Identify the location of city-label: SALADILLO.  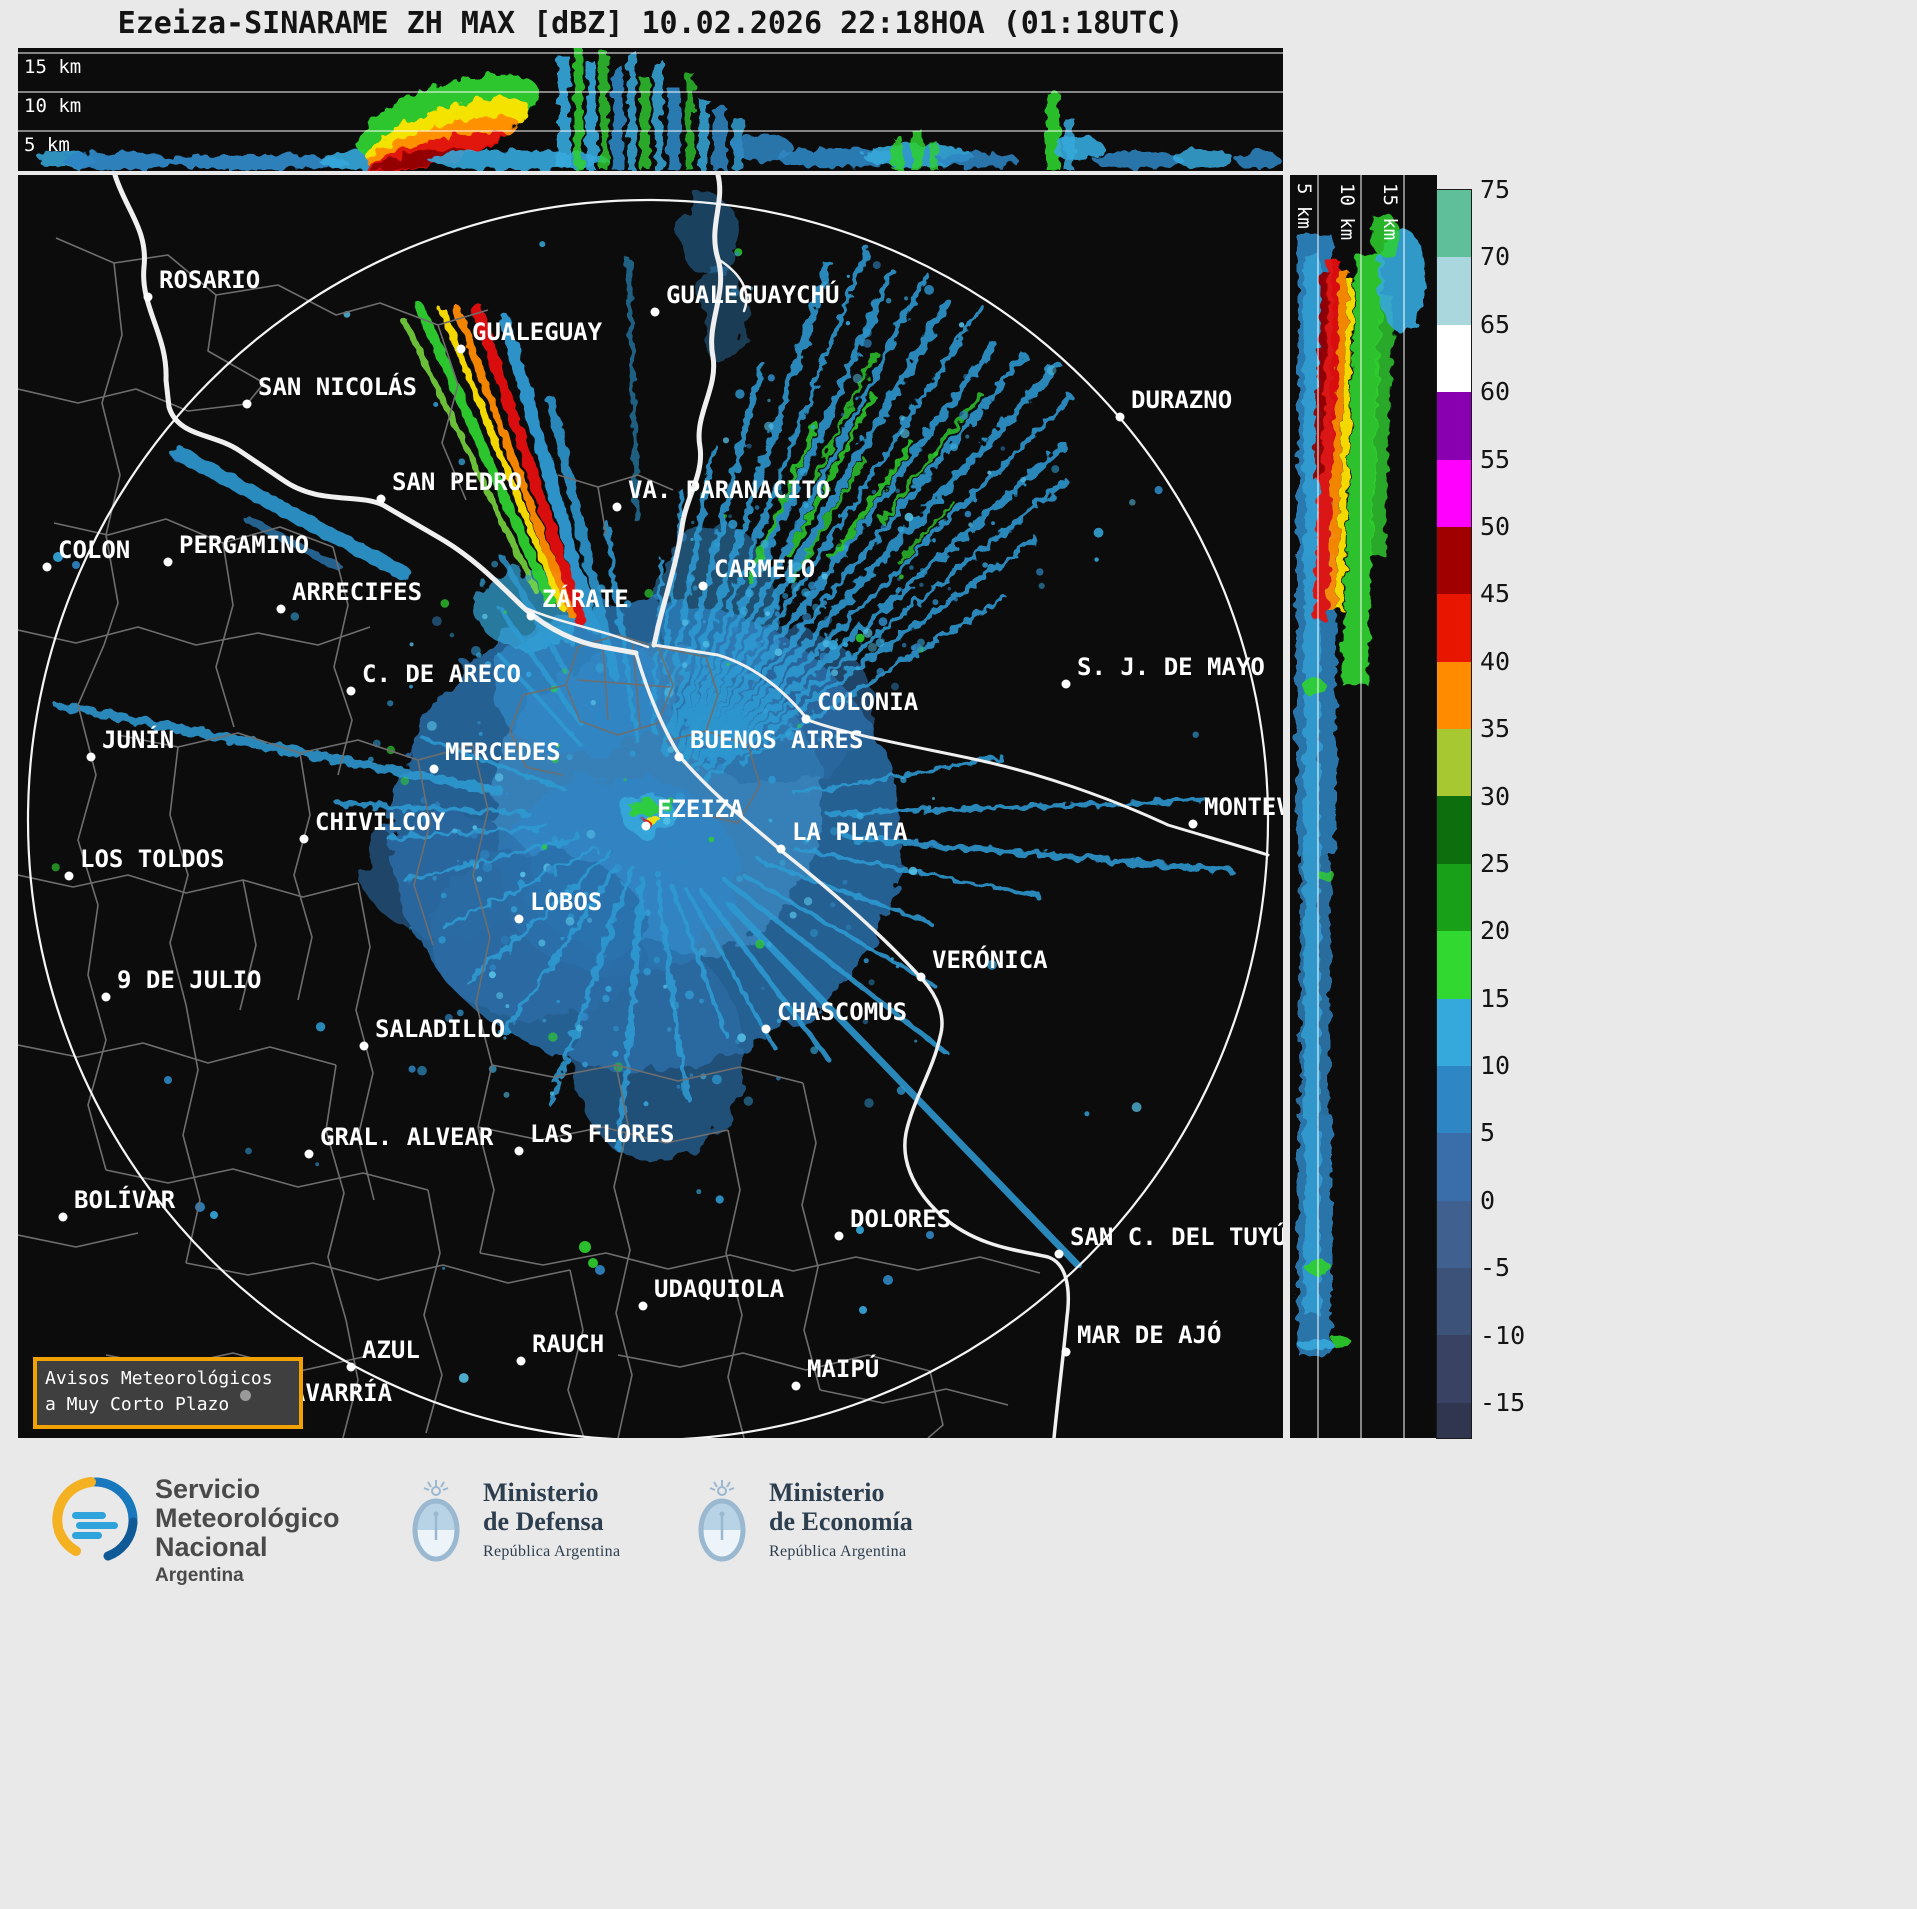
(440, 1029).